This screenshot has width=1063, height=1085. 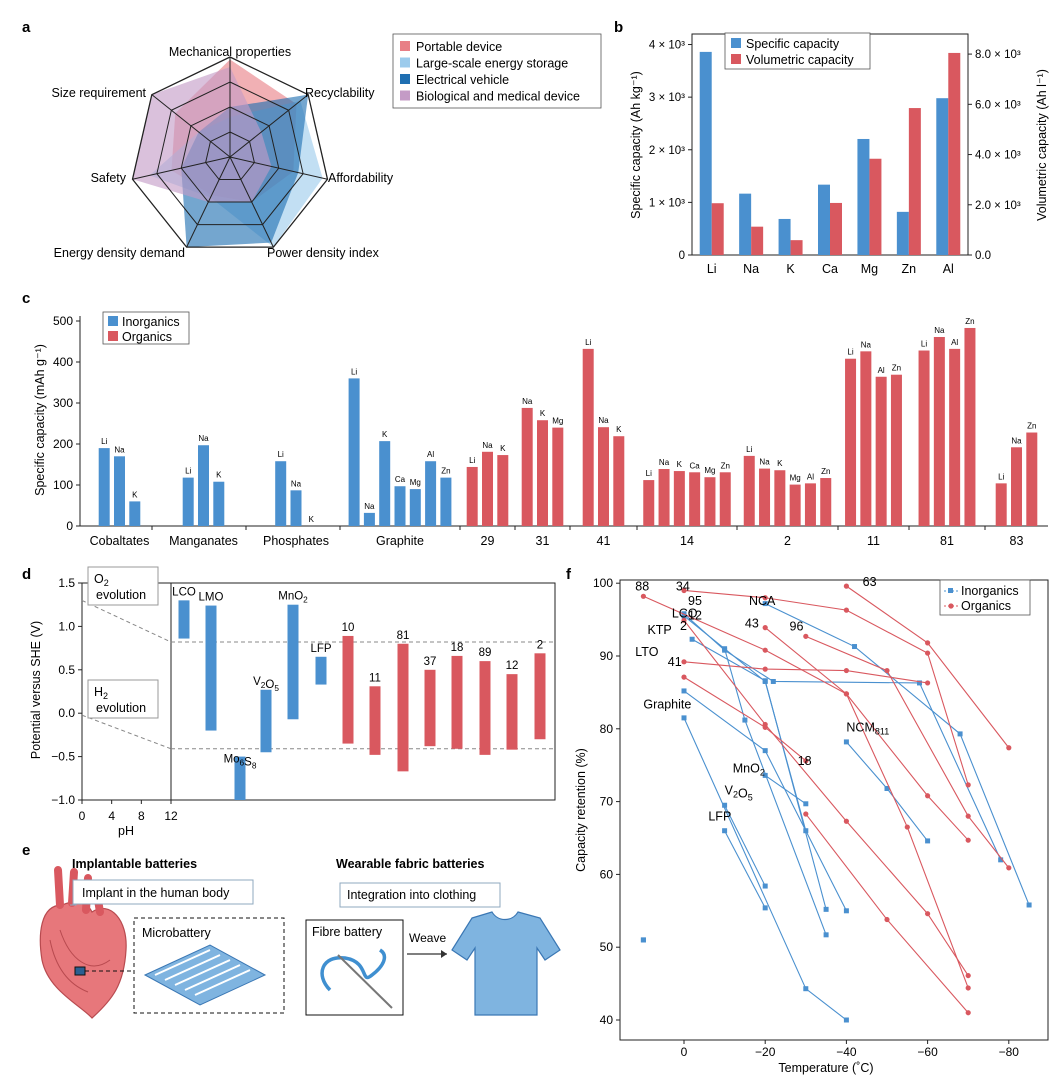 I want to click on radar-axis-label: Mechanical properties, so click(x=230, y=52).